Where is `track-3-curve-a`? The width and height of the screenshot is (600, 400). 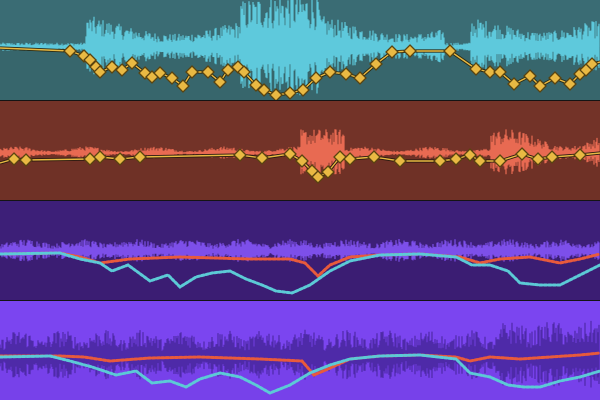
track-3-curve-a is located at coordinates (300, 265).